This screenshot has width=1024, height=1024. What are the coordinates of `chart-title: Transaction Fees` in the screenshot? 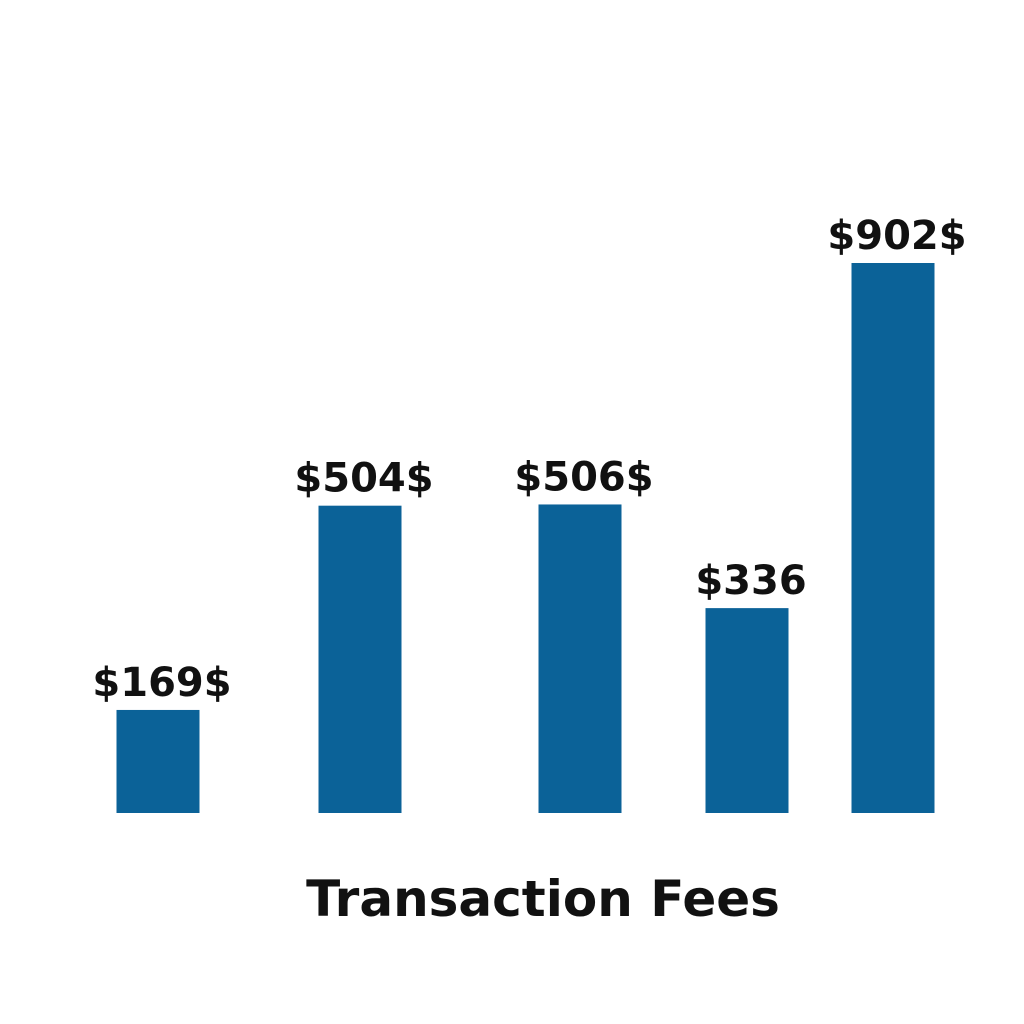 It's located at (543, 899).